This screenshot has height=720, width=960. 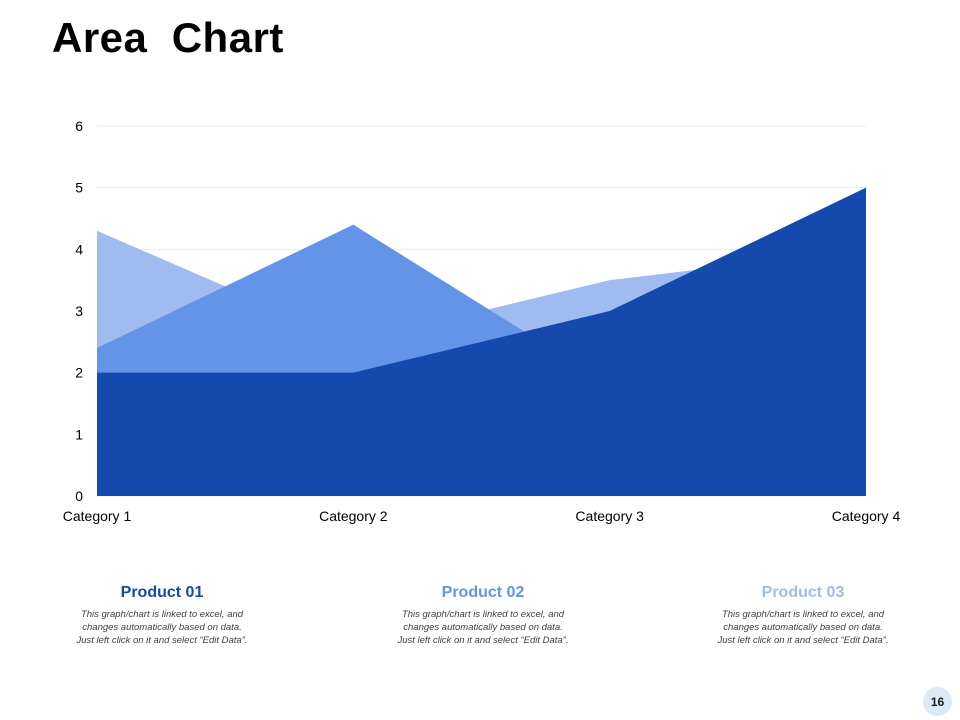 What do you see at coordinates (937, 701) in the screenshot?
I see `page-number-badge: 16` at bounding box center [937, 701].